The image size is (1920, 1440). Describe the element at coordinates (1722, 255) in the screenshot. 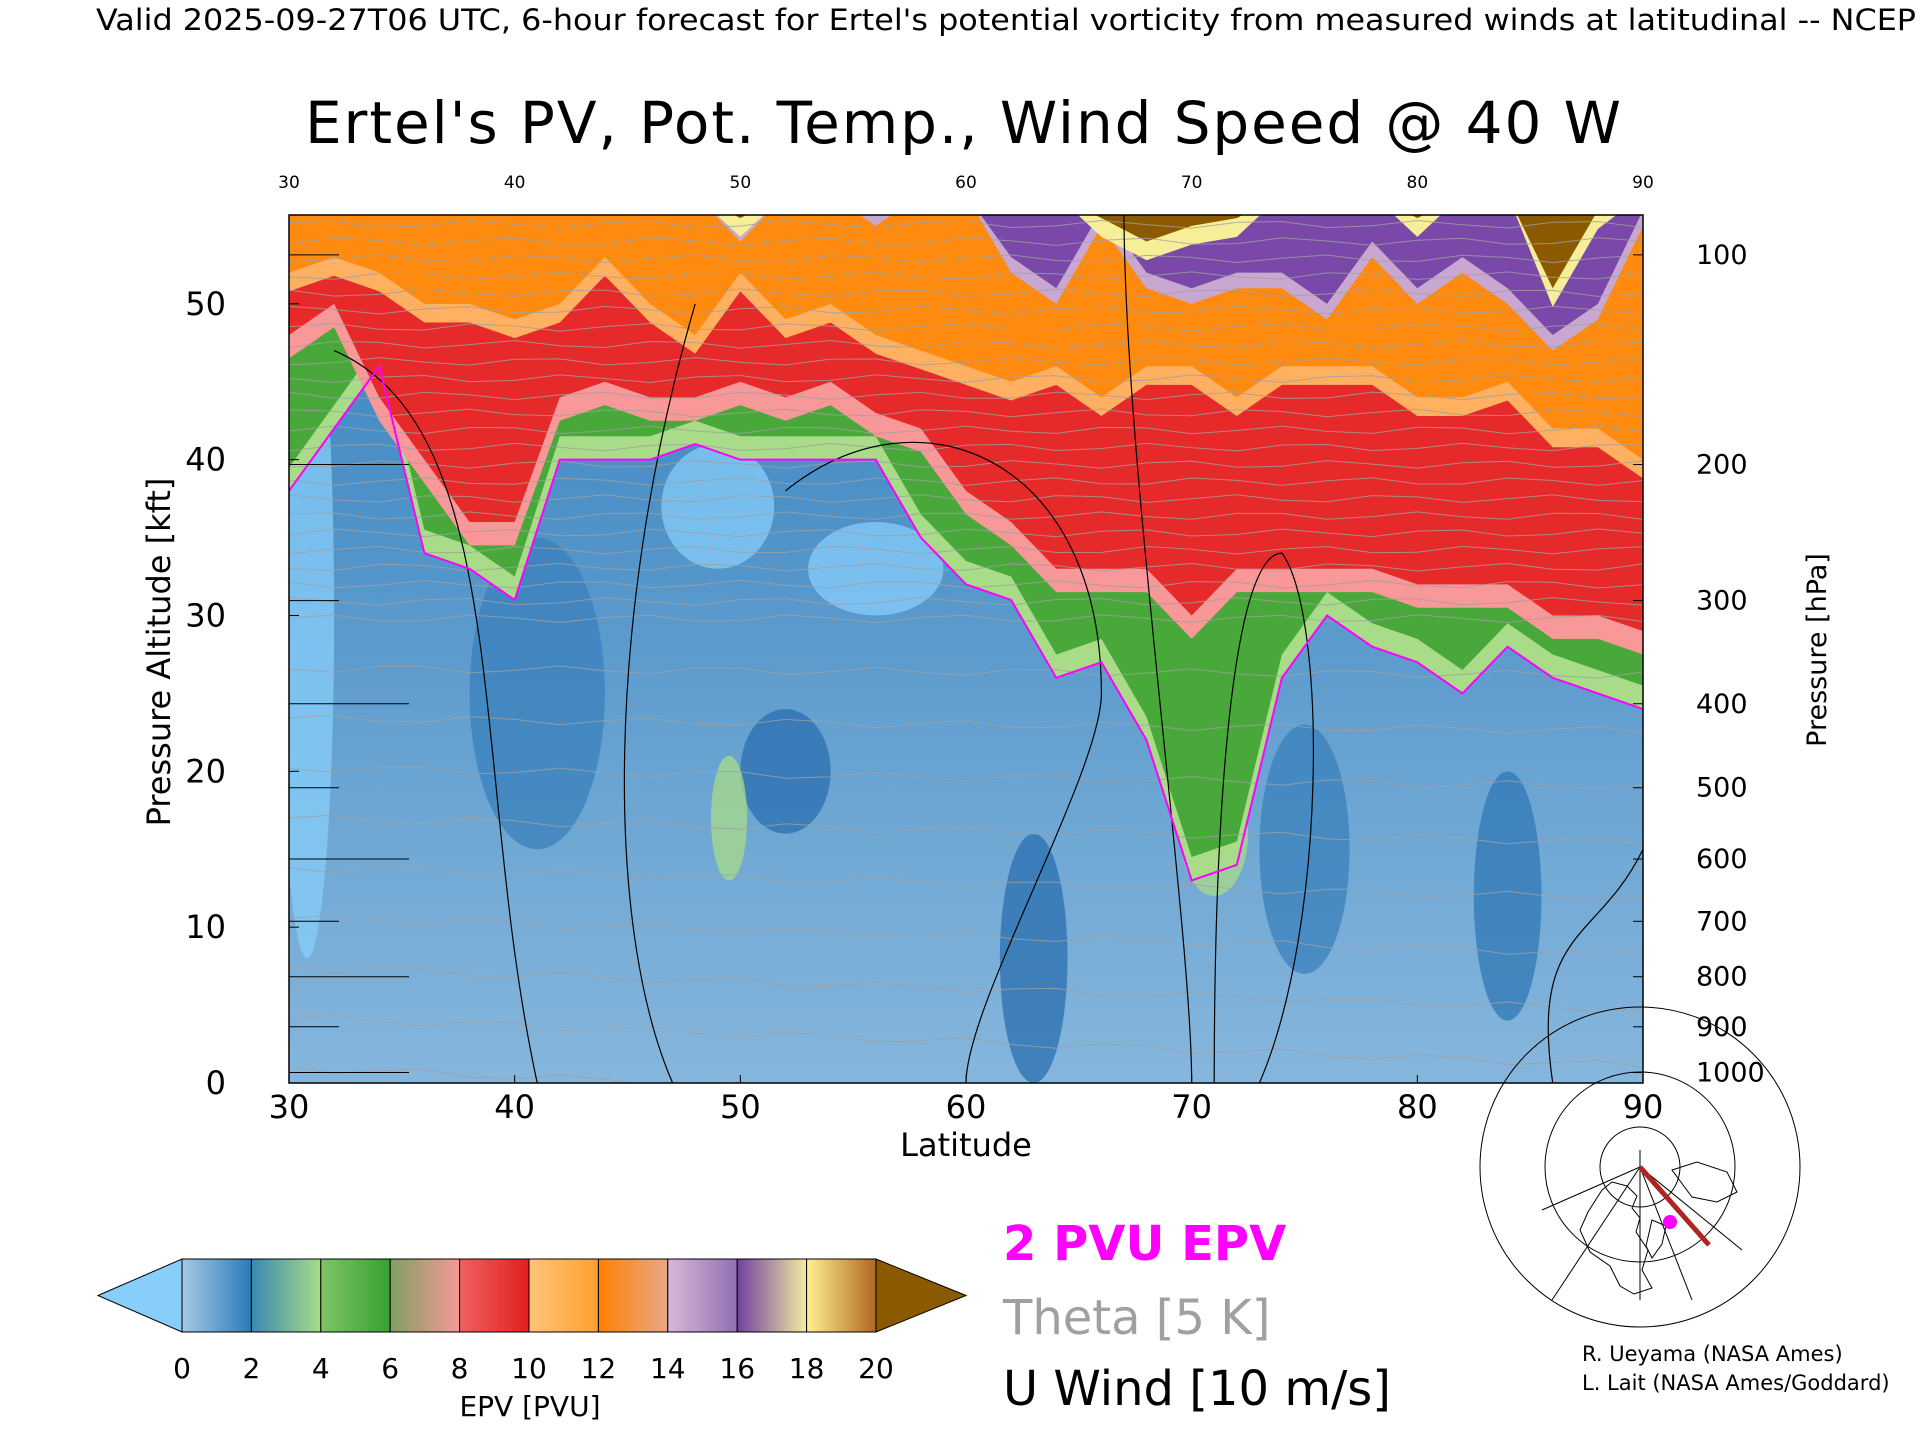

I see `y2-tick-label: 100` at that location.